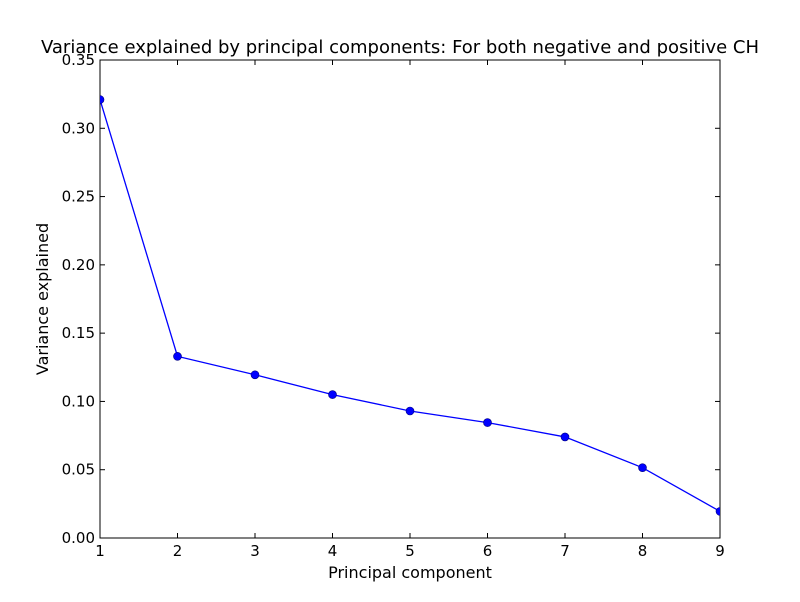 The height and width of the screenshot is (602, 800). I want to click on x-tick-label: 5, so click(410, 551).